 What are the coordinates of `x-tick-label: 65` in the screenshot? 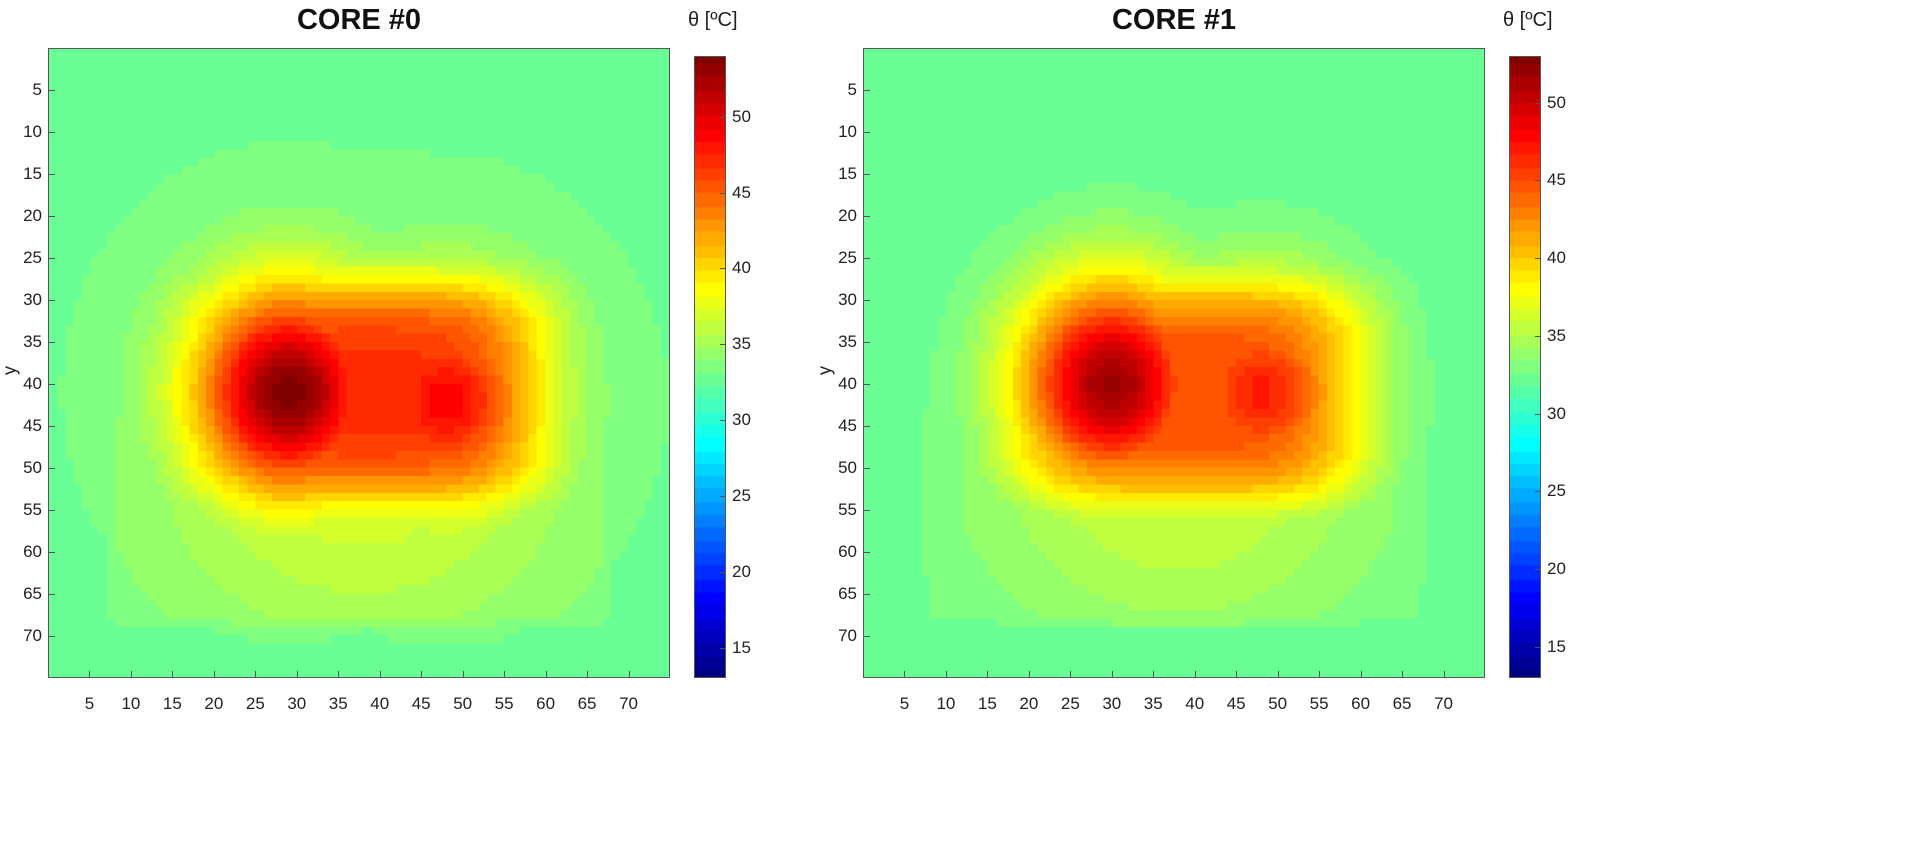 It's located at (1402, 703).